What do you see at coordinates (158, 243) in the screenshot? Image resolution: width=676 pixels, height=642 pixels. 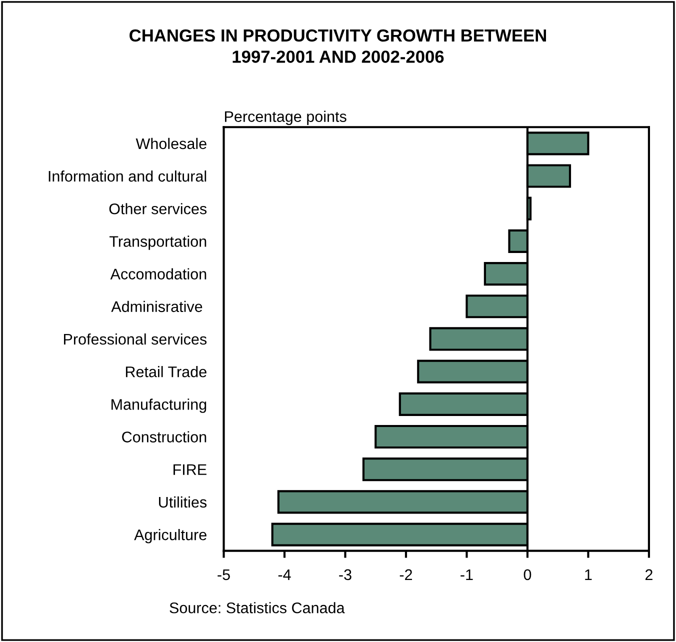 I see `y-tick-label: Transportation` at bounding box center [158, 243].